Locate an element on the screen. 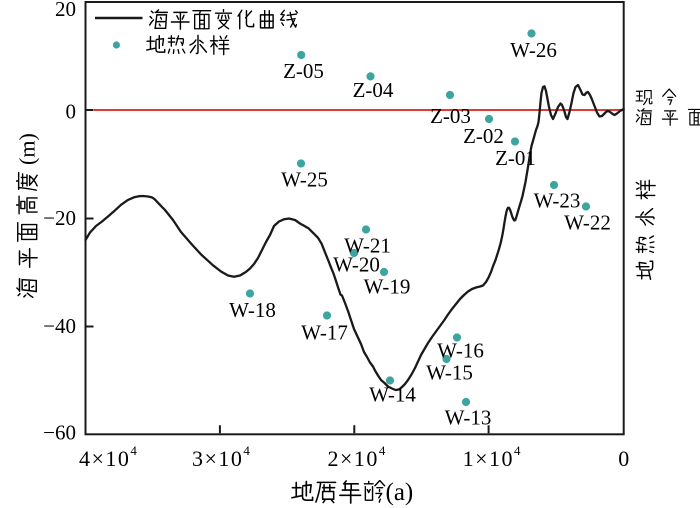  svg-text: 3×10⁴ is located at coordinates (221, 457).